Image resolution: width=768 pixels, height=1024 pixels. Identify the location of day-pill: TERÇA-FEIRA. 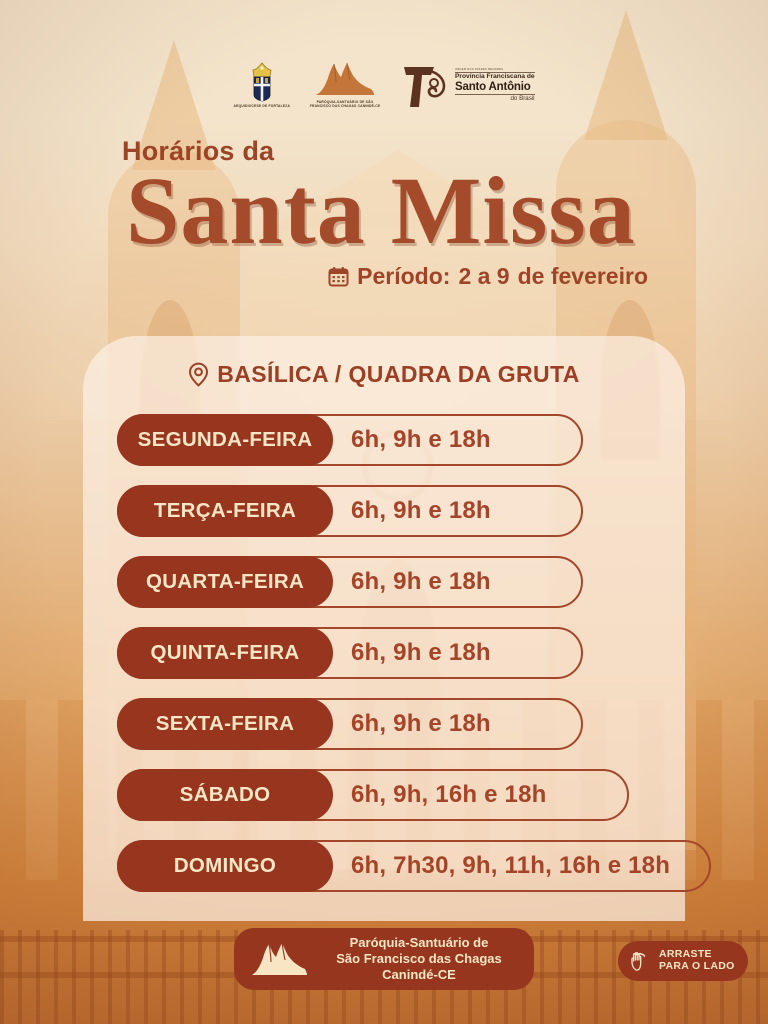
(225, 510).